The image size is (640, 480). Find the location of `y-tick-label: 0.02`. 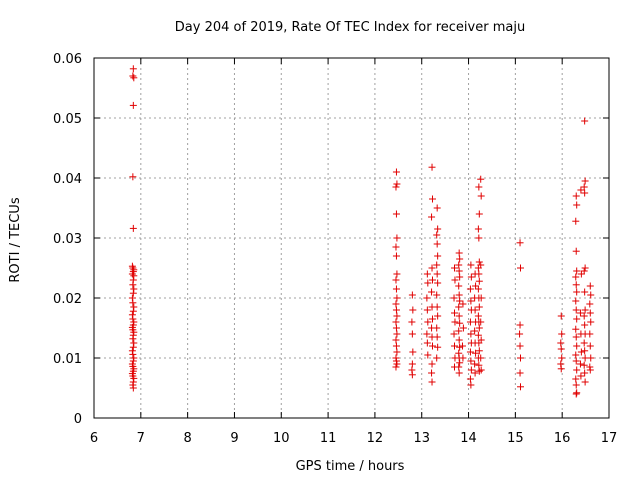

y-tick-label: 0.02 is located at coordinates (67, 299).